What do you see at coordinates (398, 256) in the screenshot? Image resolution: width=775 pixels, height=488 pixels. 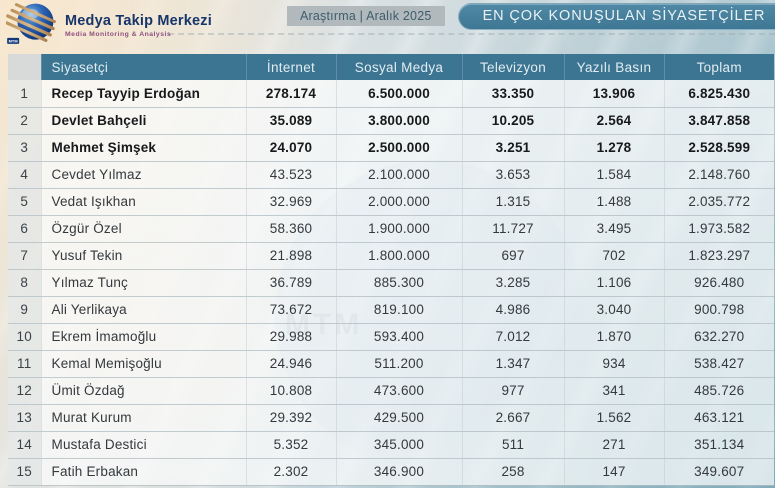 I see `cell-sosyal-medya: 1.800.000` at bounding box center [398, 256].